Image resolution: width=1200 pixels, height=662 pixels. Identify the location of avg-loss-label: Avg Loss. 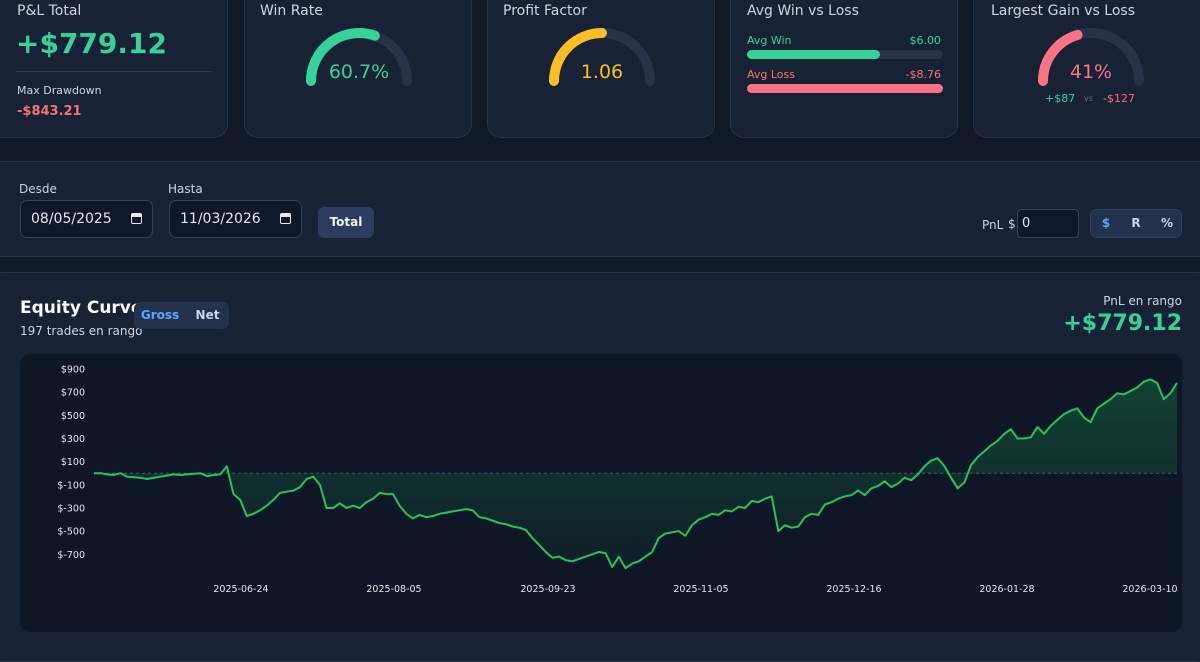
(771, 74).